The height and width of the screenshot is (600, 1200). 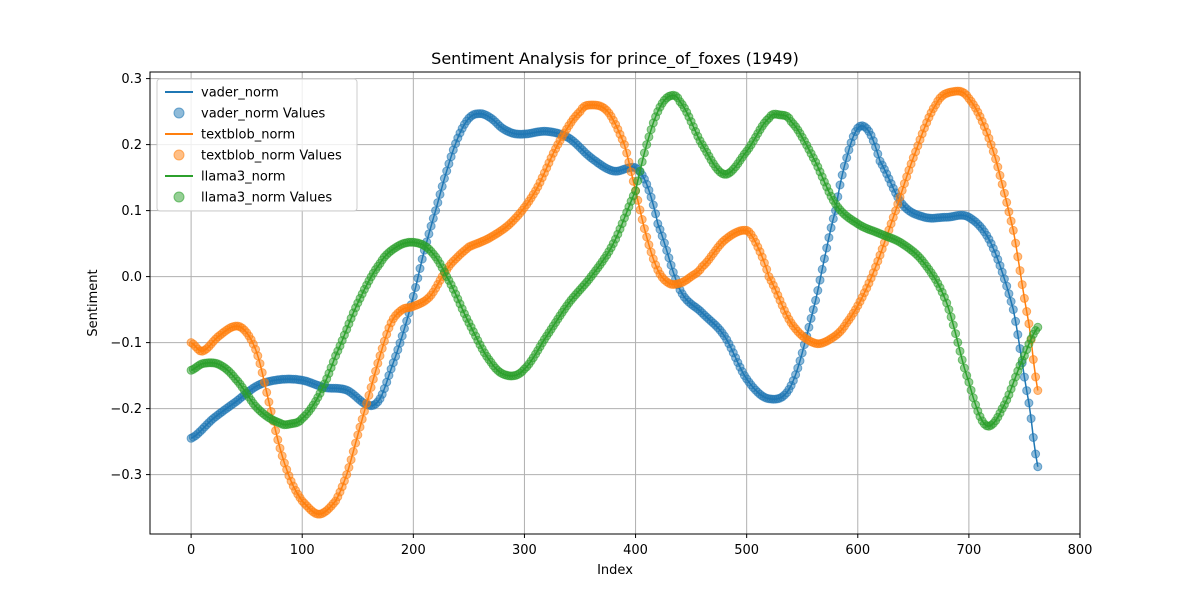 I want to click on y-tick-label: 0.1, so click(x=131, y=211).